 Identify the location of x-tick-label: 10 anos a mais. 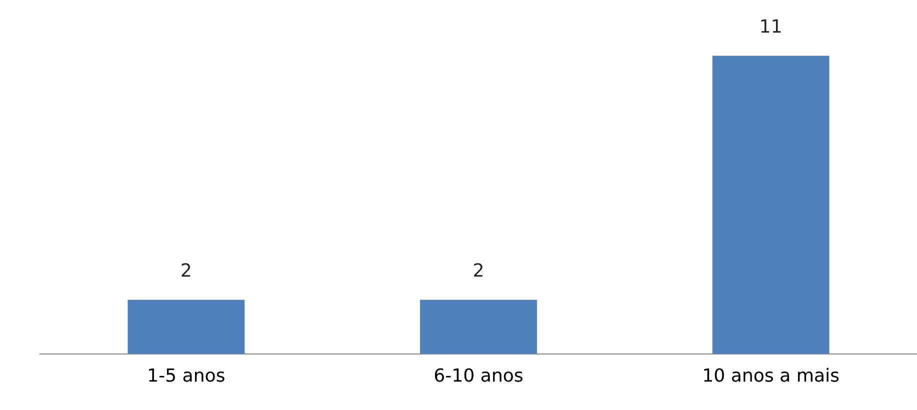
(771, 375).